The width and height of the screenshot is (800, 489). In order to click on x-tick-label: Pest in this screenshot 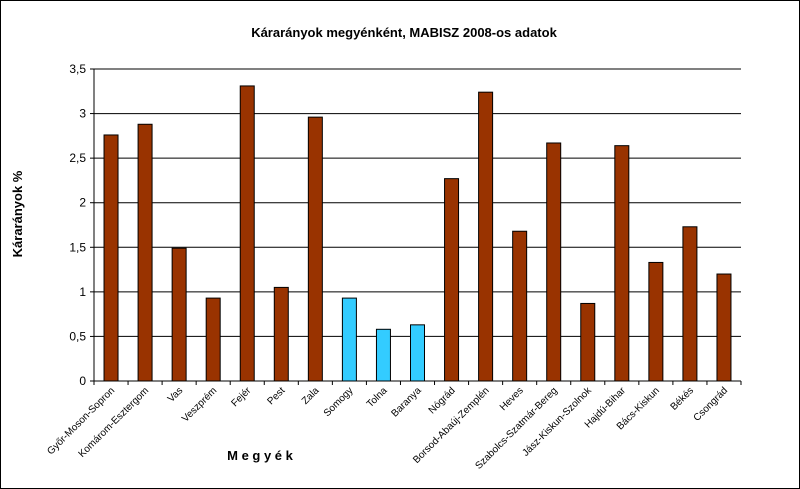, I will do `click(276, 396)`.